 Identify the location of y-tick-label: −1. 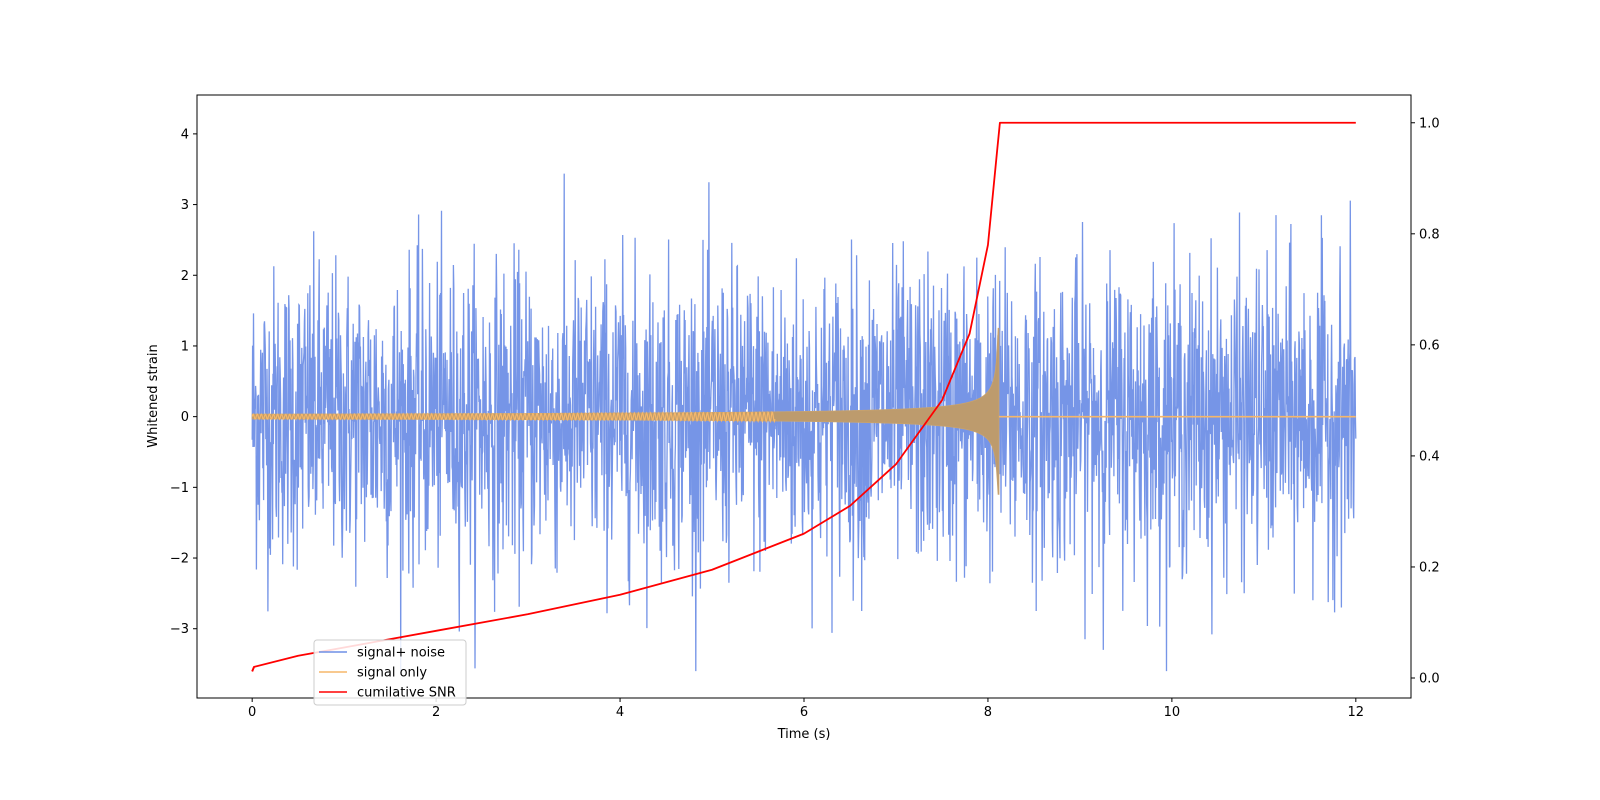
(179, 488).